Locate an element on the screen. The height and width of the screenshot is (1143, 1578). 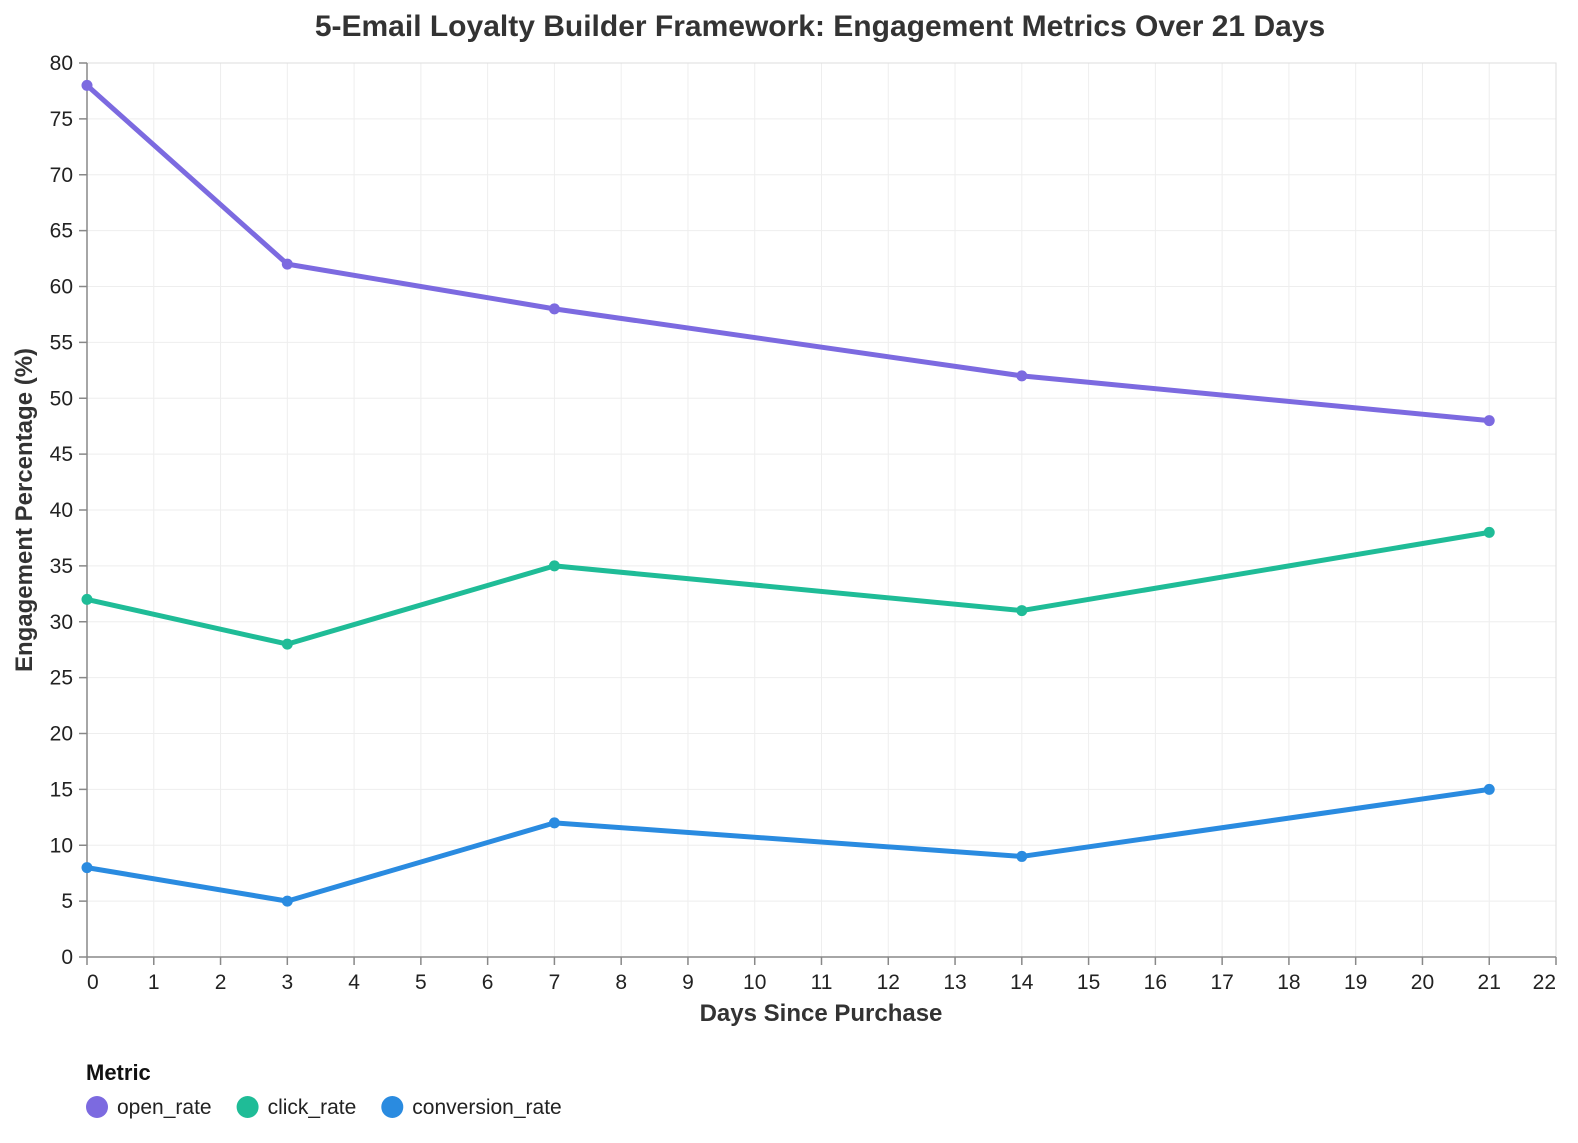
y-tick-label: 25 is located at coordinates (61, 678).